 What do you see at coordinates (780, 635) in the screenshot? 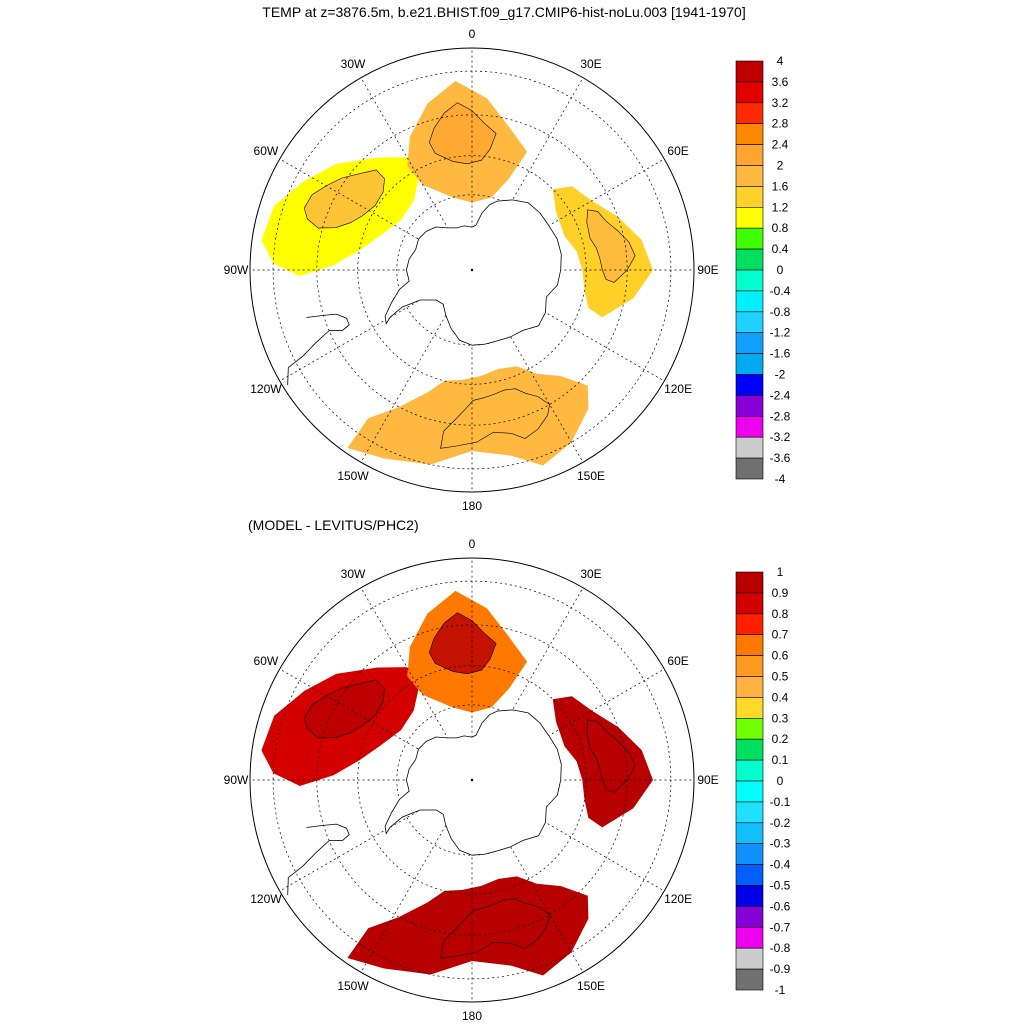
I see `colorbar-tick-label: 0.7` at bounding box center [780, 635].